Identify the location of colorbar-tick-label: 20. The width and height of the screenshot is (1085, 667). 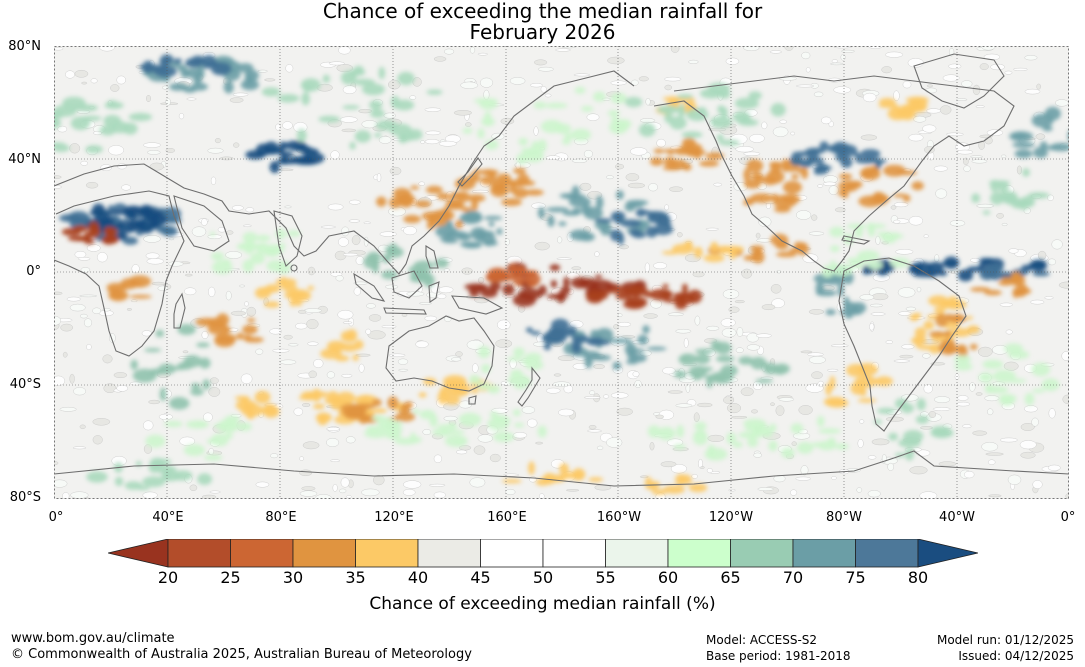
(168, 577).